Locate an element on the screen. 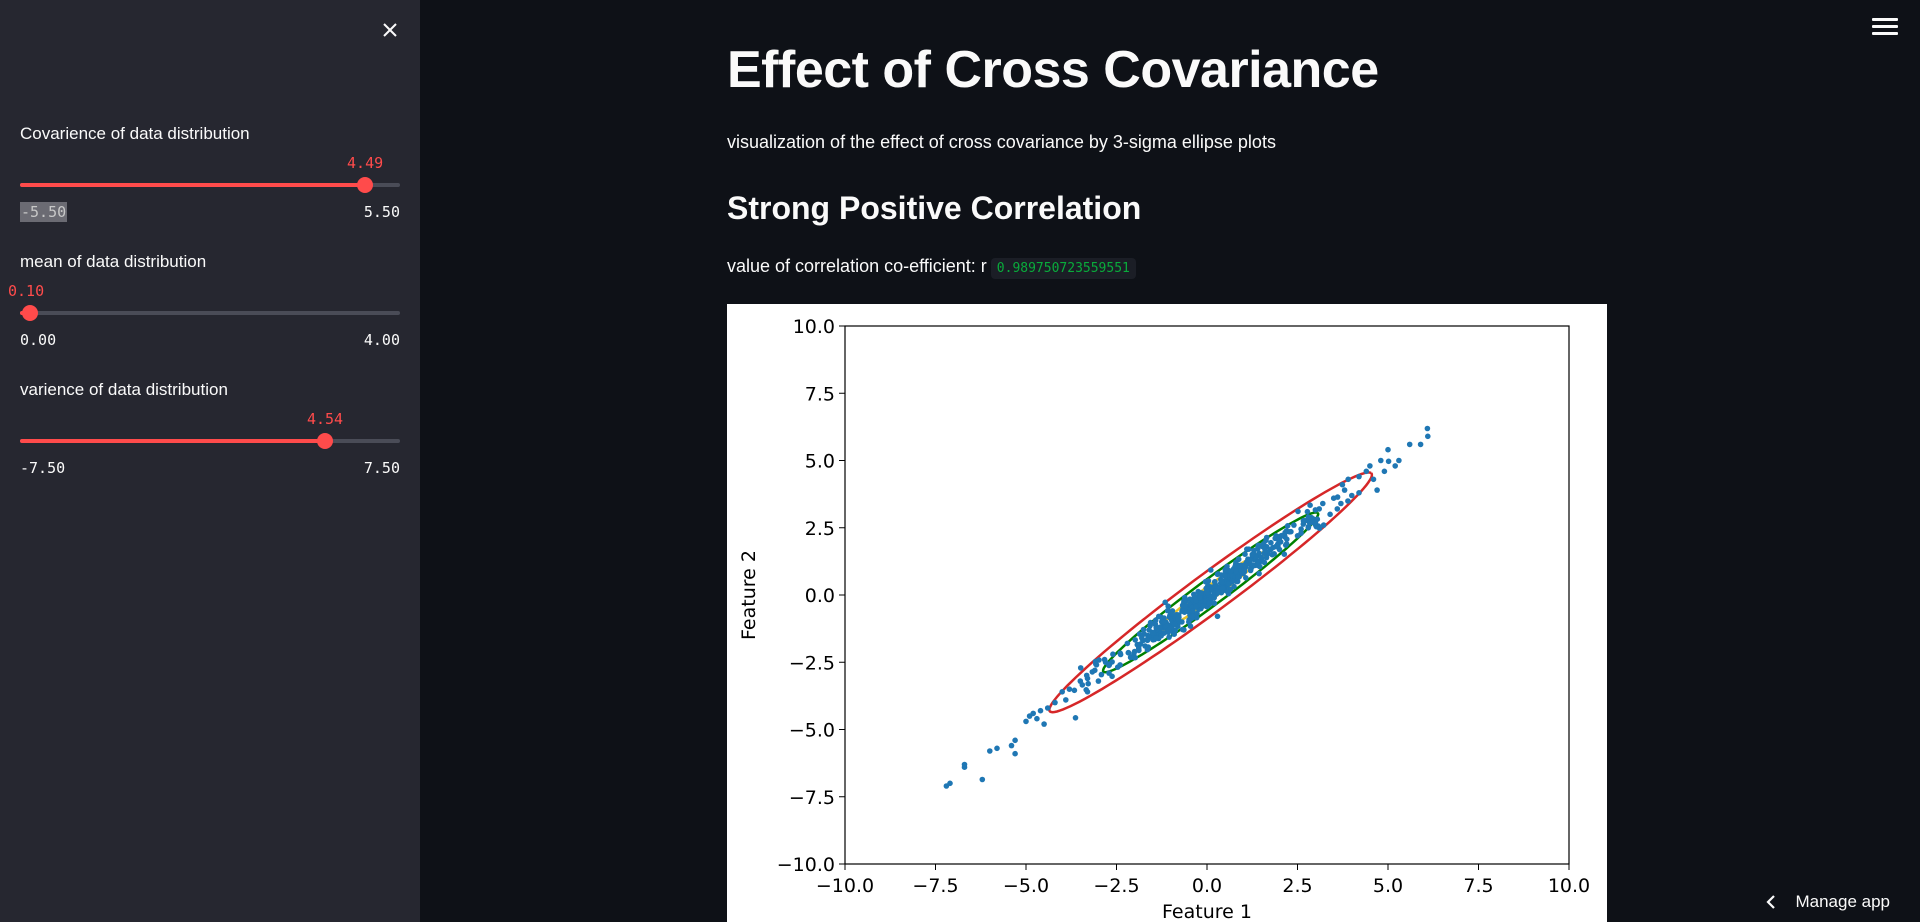 The width and height of the screenshot is (1920, 922). y-tick-label: 5.0 is located at coordinates (820, 462).